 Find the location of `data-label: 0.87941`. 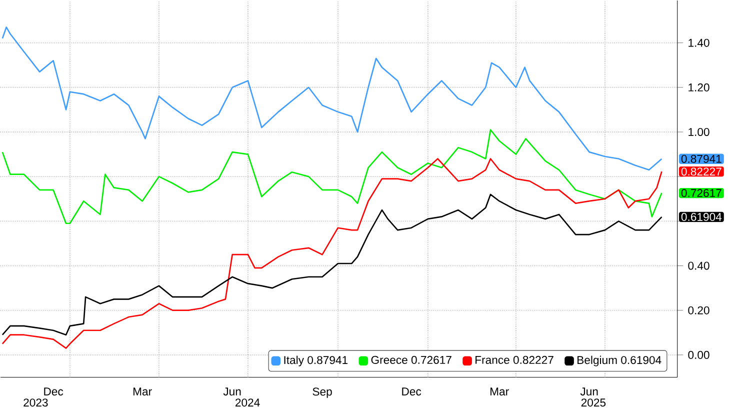

data-label: 0.87941 is located at coordinates (701, 158).